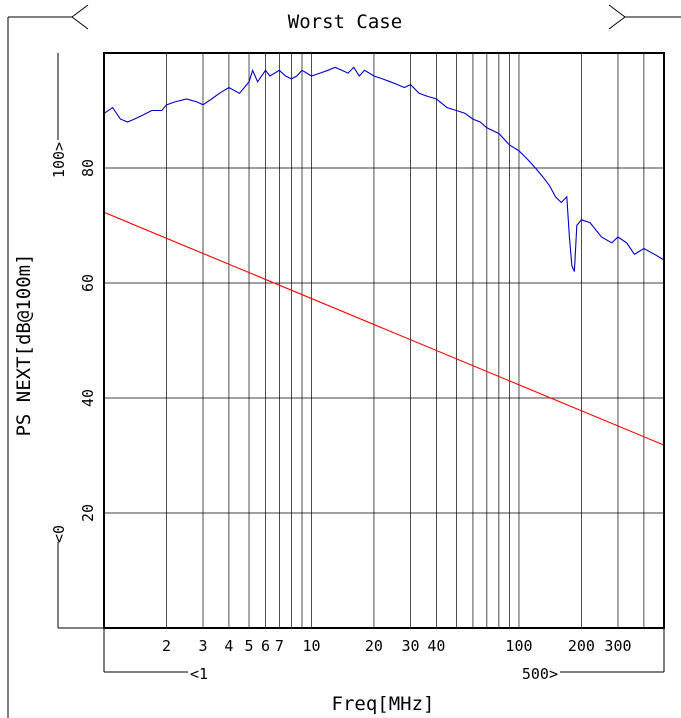 This screenshot has height=718, width=681. Describe the element at coordinates (311, 646) in the screenshot. I see `x-tick-label: 10` at that location.